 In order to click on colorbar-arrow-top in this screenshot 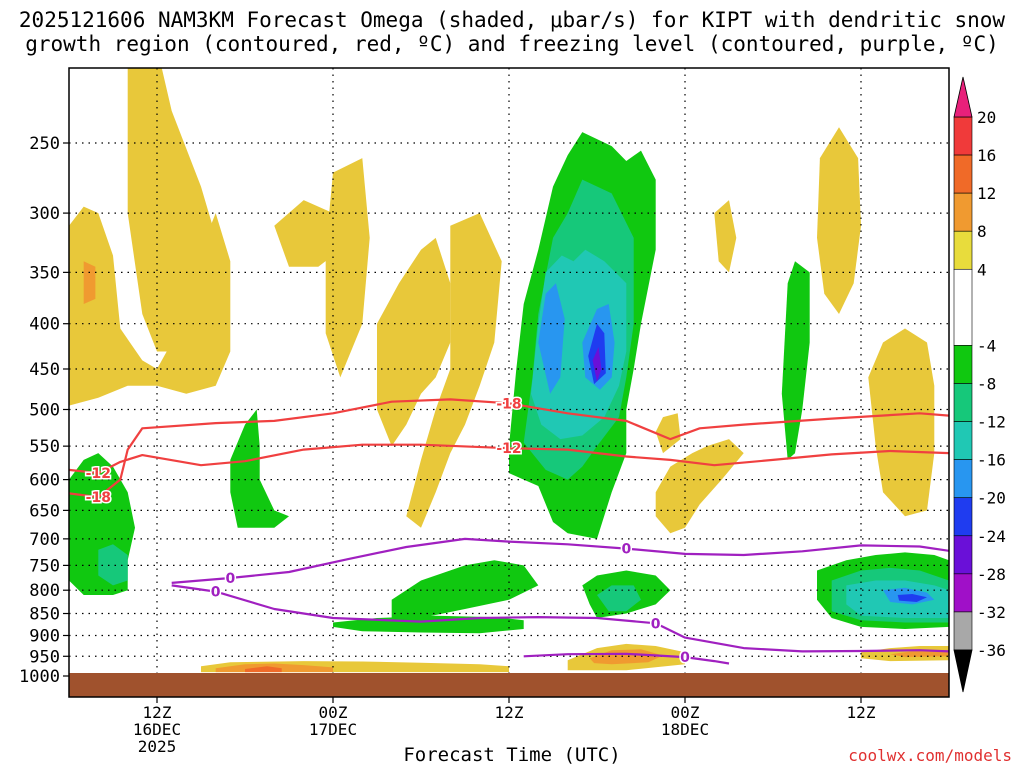, I will do `click(963, 97)`.